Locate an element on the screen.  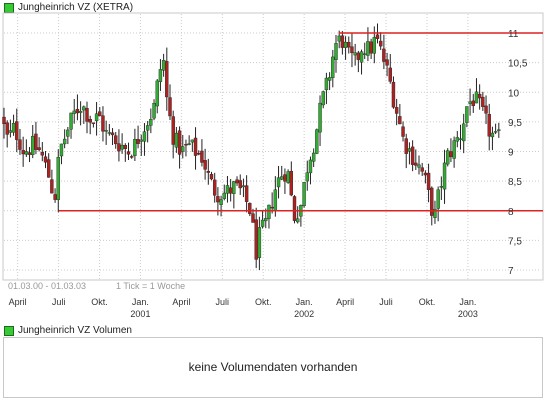
x-tick-label: Okt. is located at coordinates (263, 302).